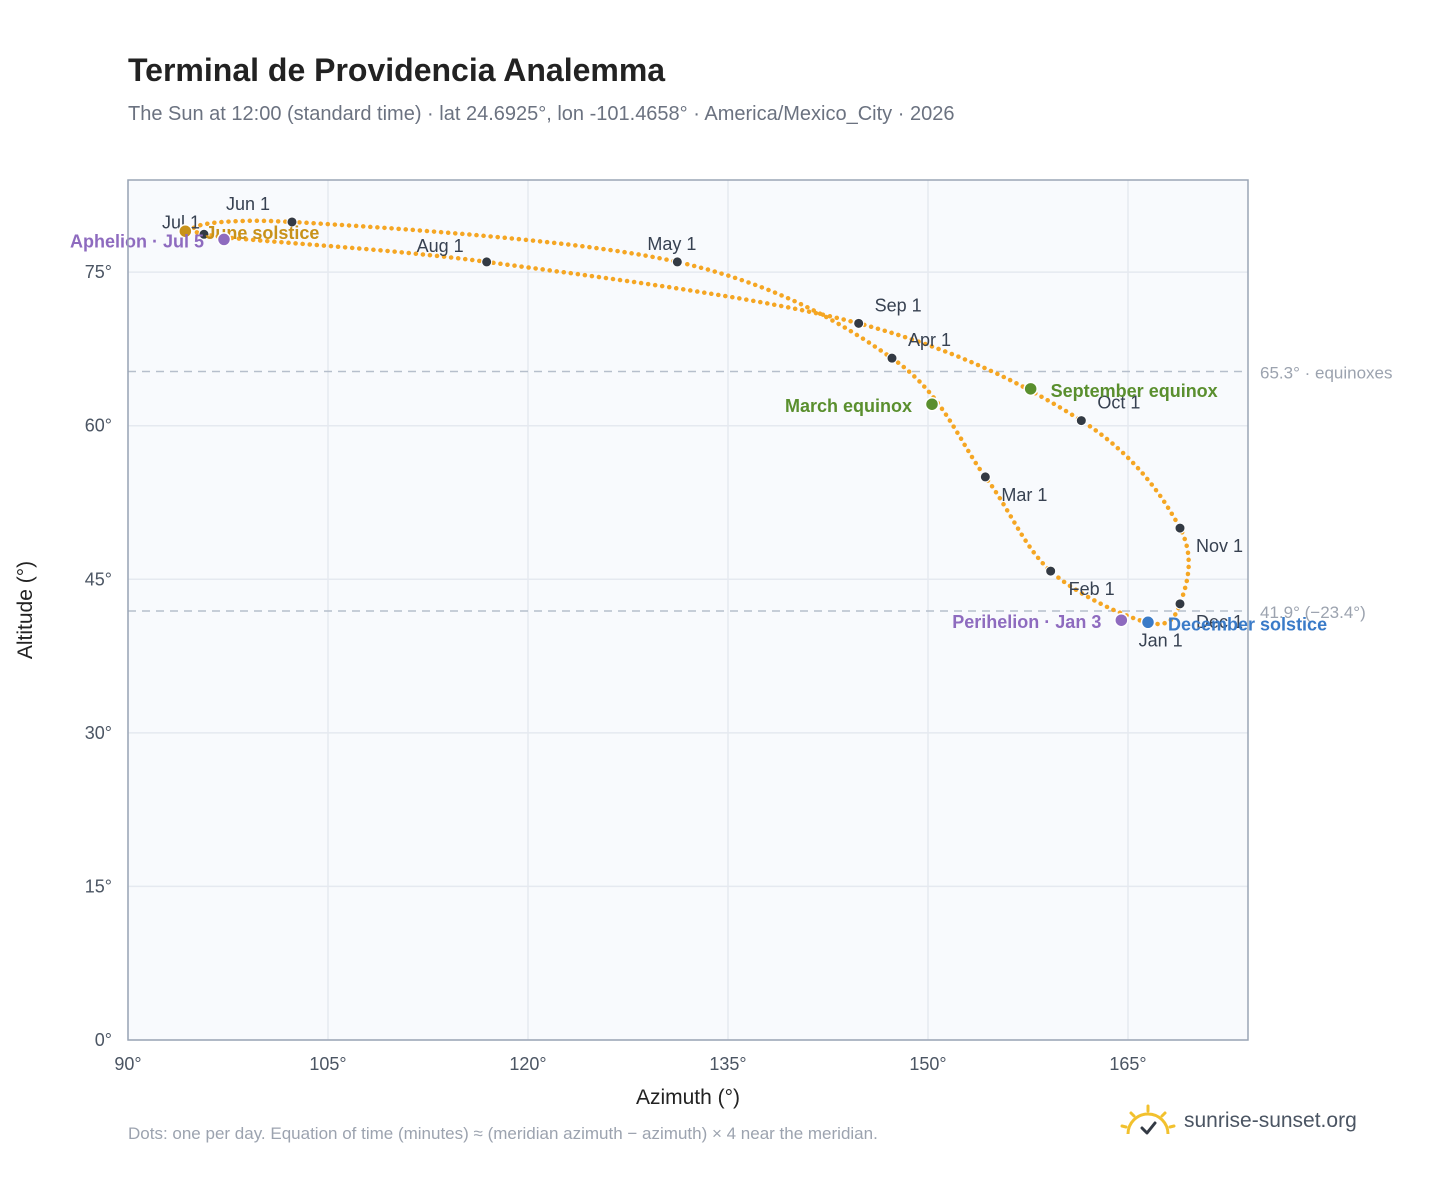 The image size is (1448, 1188). I want to click on month-label: Sep 1, so click(898, 305).